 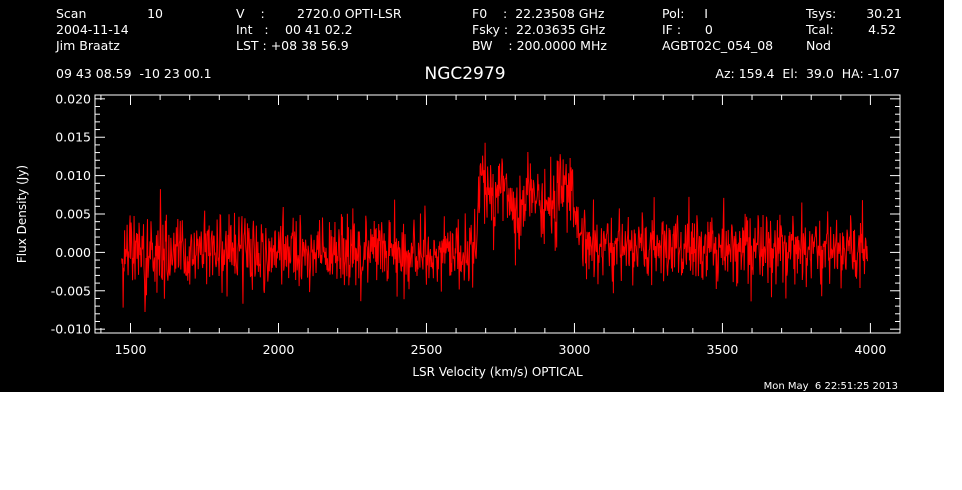 What do you see at coordinates (250, 13) in the screenshot?
I see `velocity-label: V :` at bounding box center [250, 13].